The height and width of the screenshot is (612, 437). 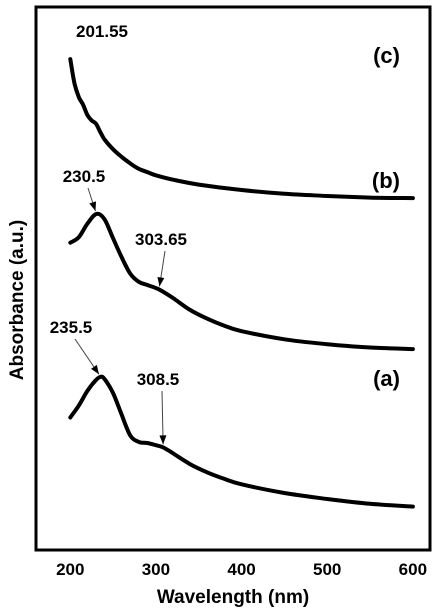 I want to click on peak-annotation: 235.5, so click(x=75, y=346).